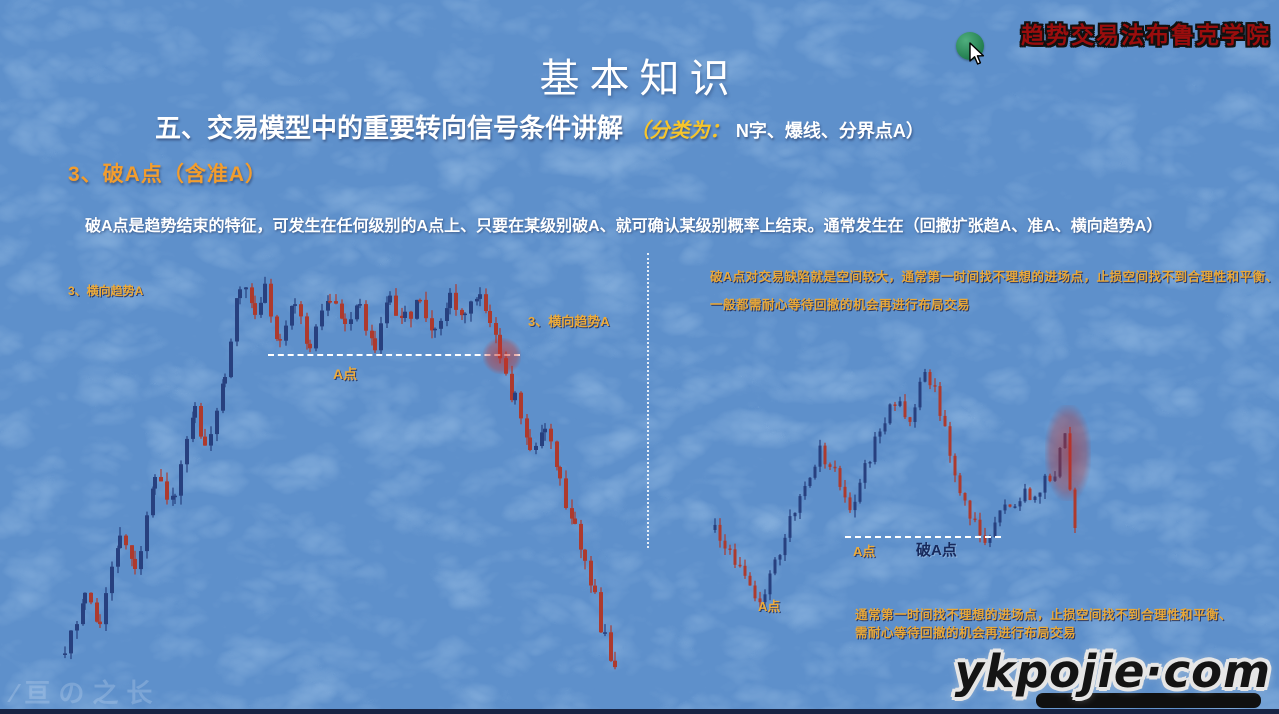 This screenshot has height=714, width=1279. I want to click on label-horizontal-trend-right: 3、横向趋势A, so click(569, 321).